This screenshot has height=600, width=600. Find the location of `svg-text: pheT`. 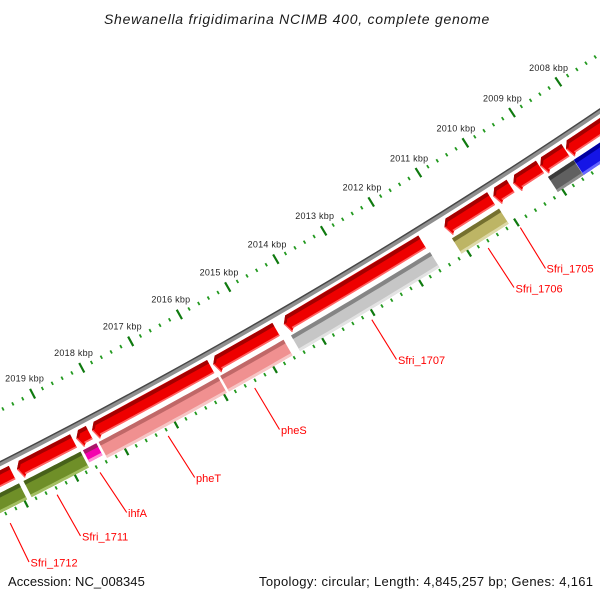

svg-text: pheT is located at coordinates (208, 479).